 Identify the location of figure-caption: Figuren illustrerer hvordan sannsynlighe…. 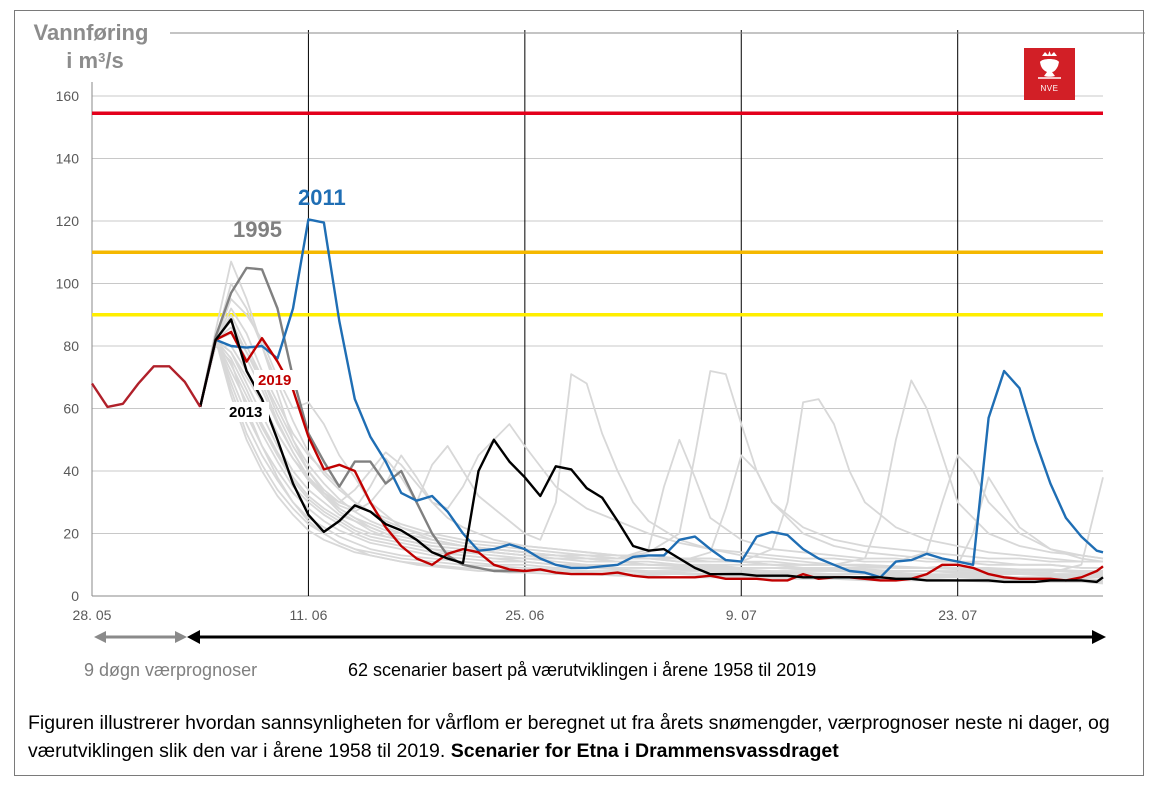
(578, 737).